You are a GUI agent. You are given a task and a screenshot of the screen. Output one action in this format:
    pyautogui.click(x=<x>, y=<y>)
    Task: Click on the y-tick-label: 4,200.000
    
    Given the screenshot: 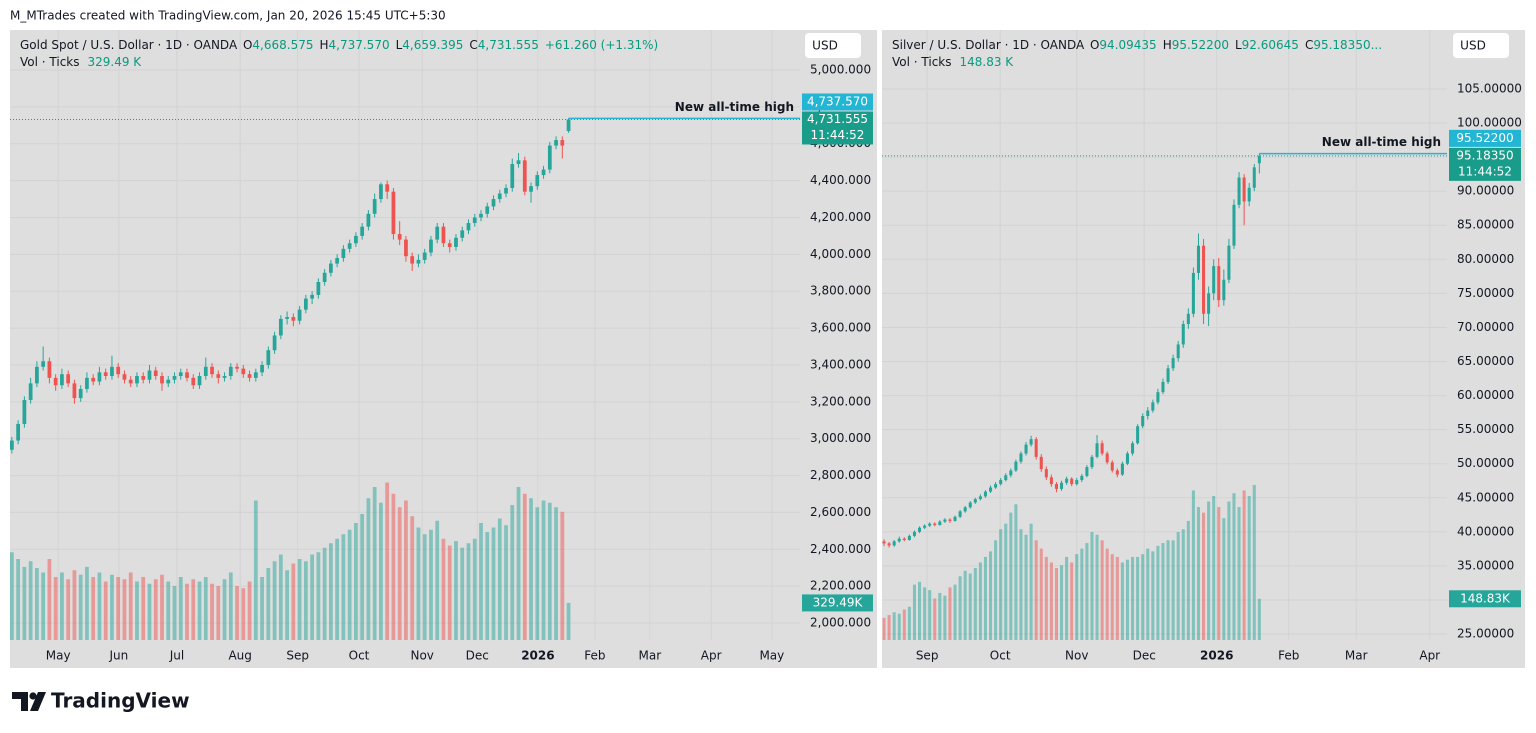 What is the action you would take?
    pyautogui.click(x=840, y=217)
    